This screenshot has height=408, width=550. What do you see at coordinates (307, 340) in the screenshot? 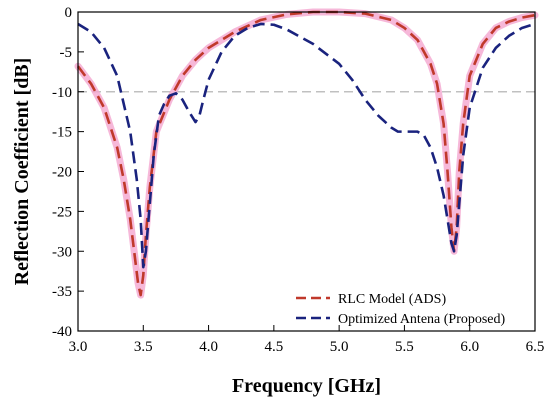
I see `x-axis-ticks: 3.0 3.5 4.0 4.5 5.0 5.5 6.0 6.5` at bounding box center [307, 340].